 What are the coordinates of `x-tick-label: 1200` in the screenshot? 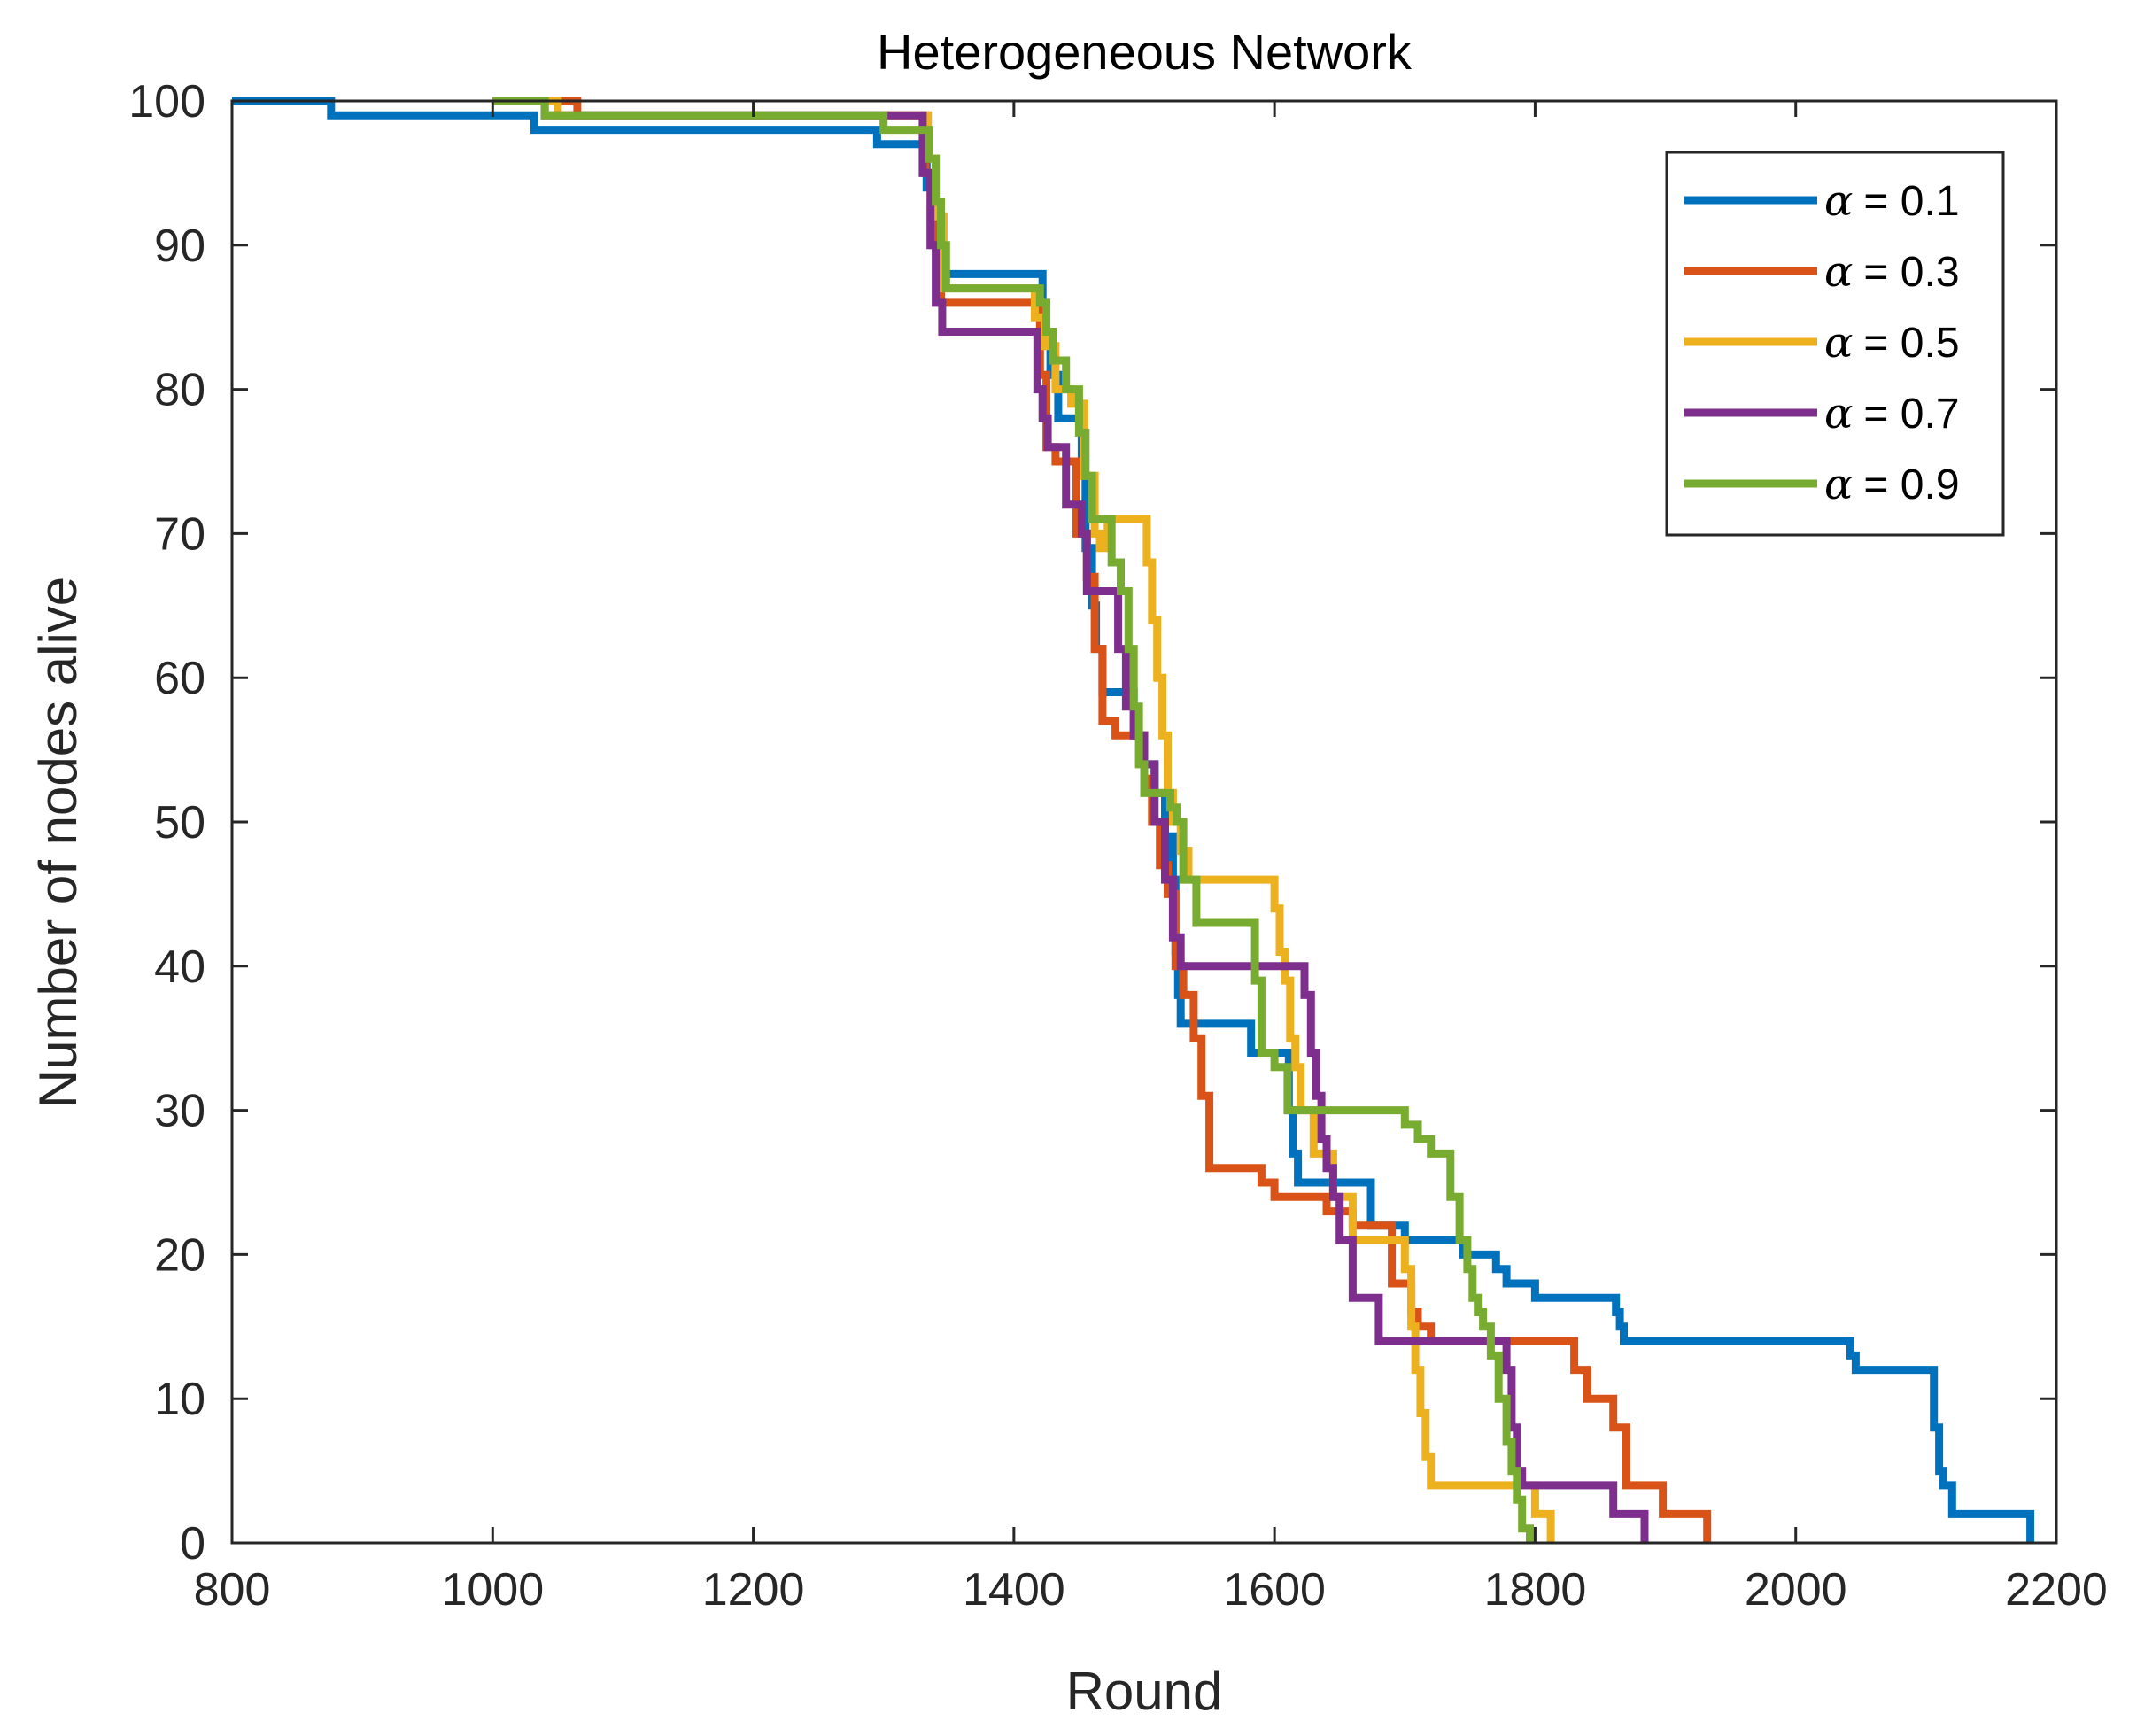 It's located at (753, 1590).